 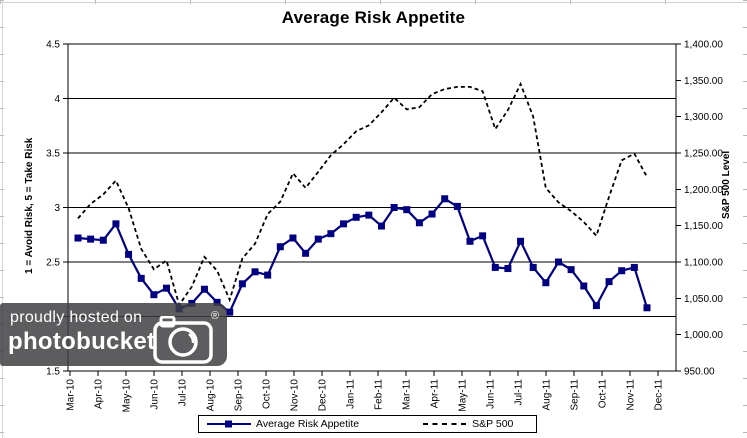 I want to click on svg-text: 1,000.00, so click(x=703, y=335).